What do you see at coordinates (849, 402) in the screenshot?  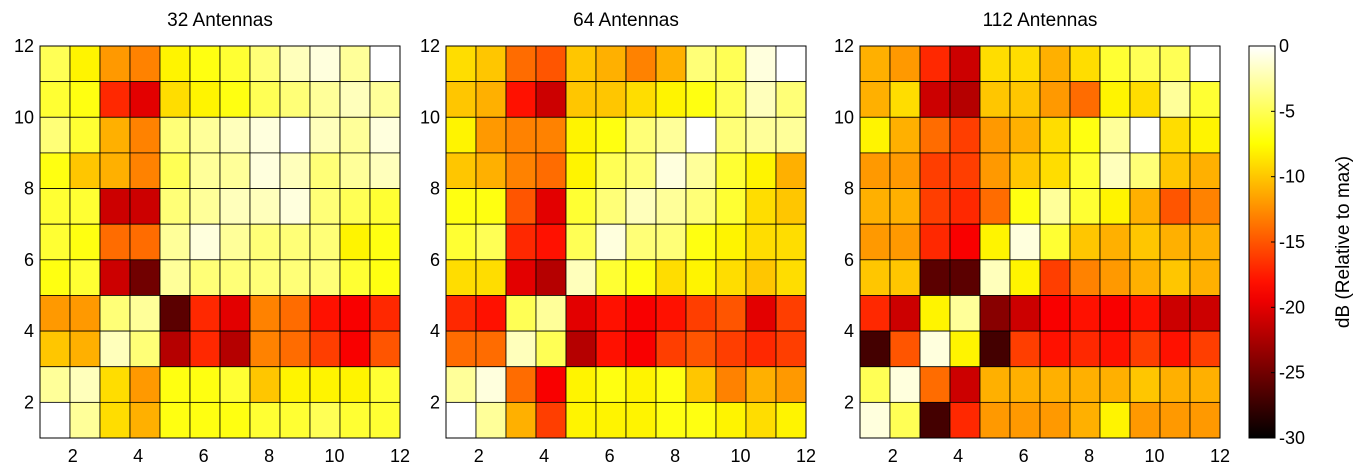 I see `y-tick-label: 2` at bounding box center [849, 402].